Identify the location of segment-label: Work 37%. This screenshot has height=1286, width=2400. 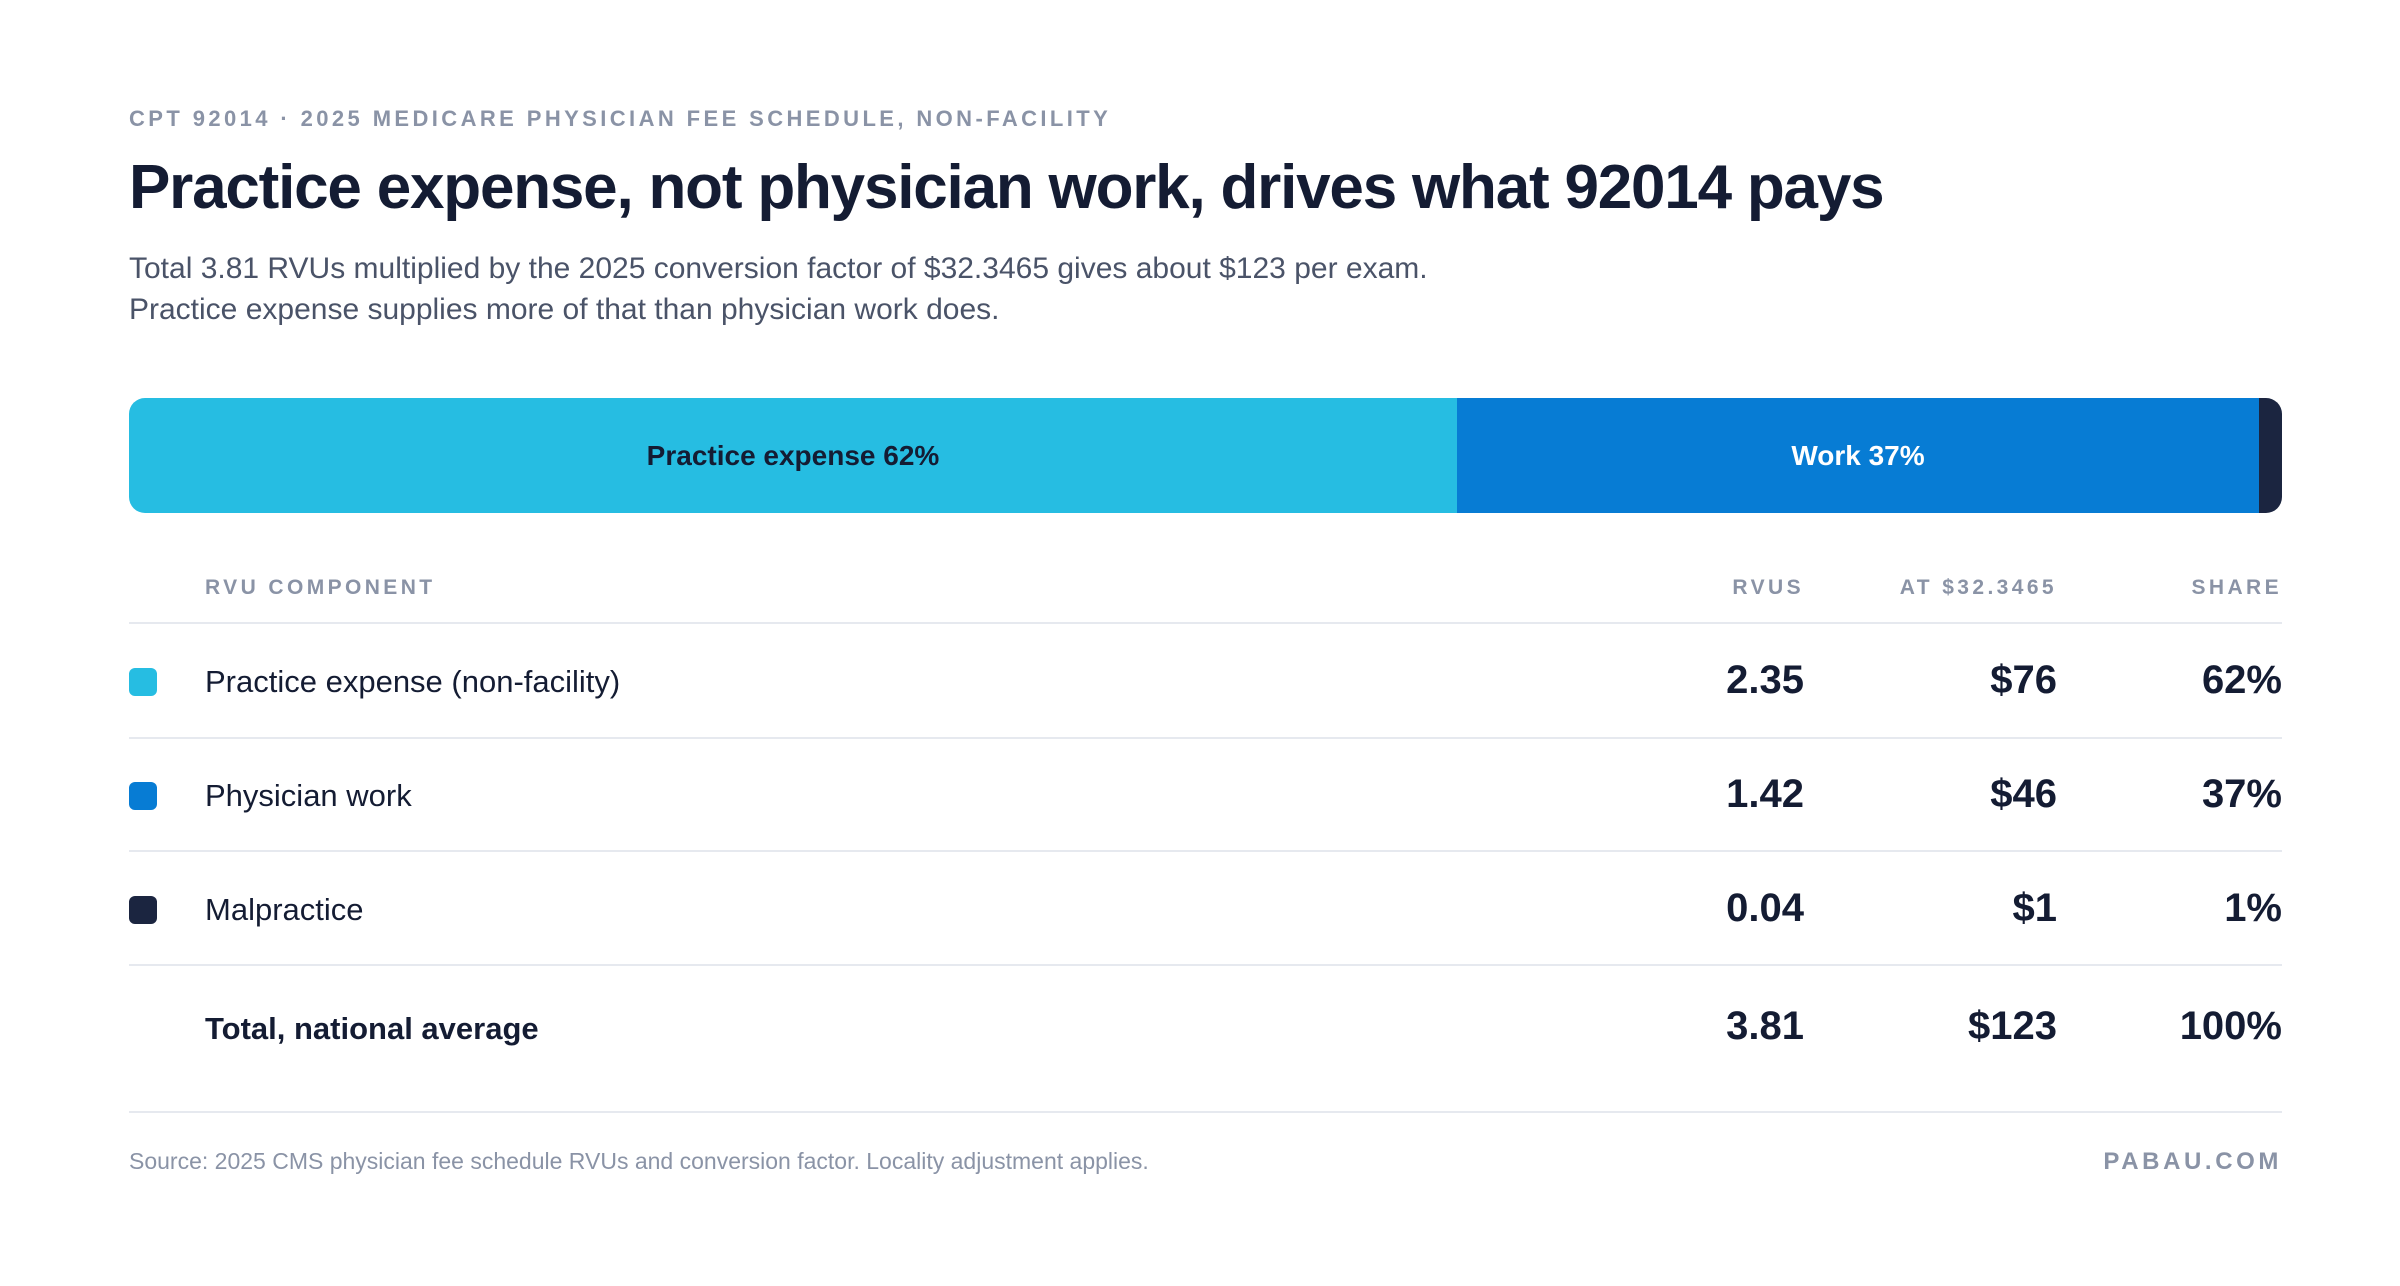
(1858, 455).